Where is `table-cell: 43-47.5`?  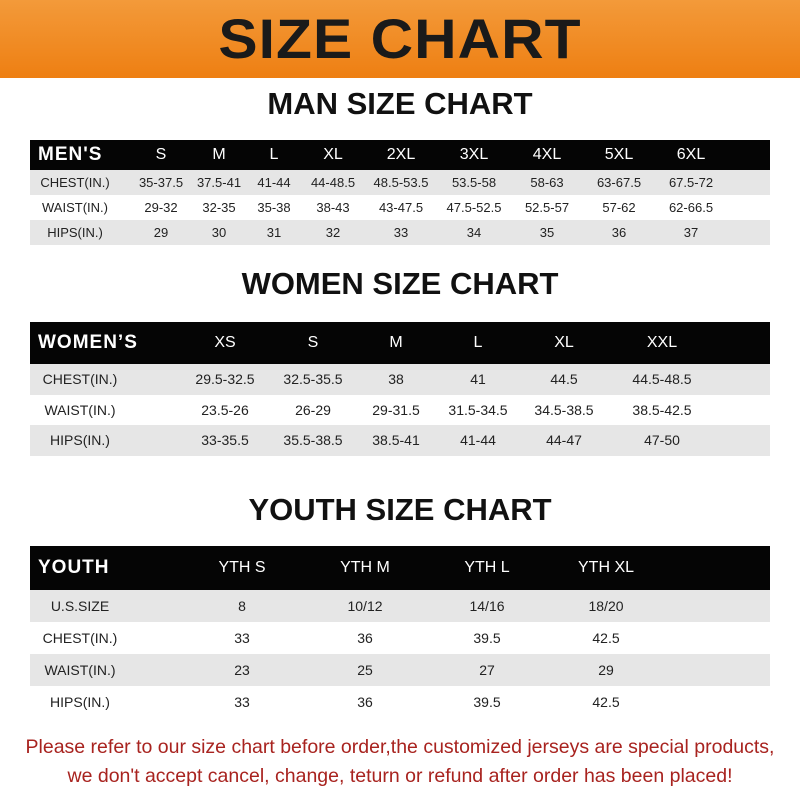
table-cell: 43-47.5 is located at coordinates (401, 207).